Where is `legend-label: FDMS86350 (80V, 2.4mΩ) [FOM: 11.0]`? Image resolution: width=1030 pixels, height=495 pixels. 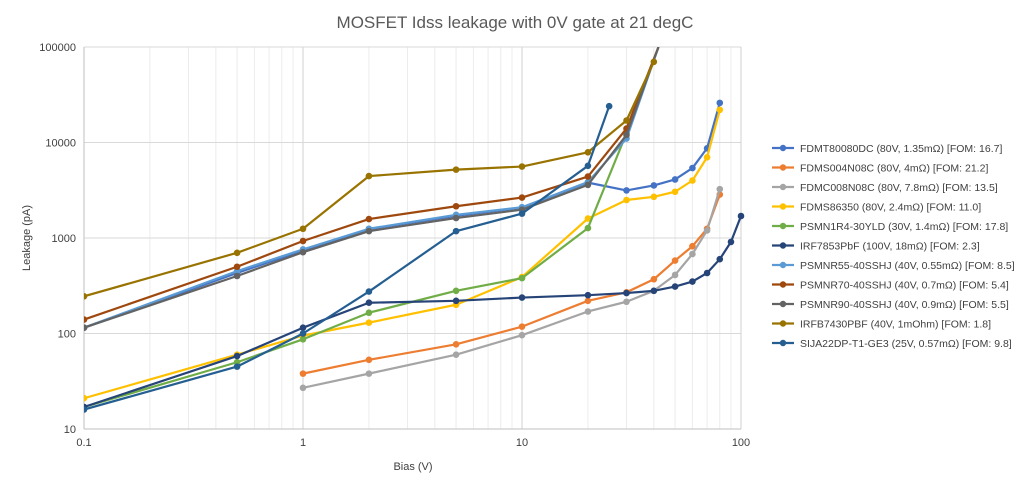
legend-label: FDMS86350 (80V, 2.4mΩ) [FOM: 11.0] is located at coordinates (890, 208).